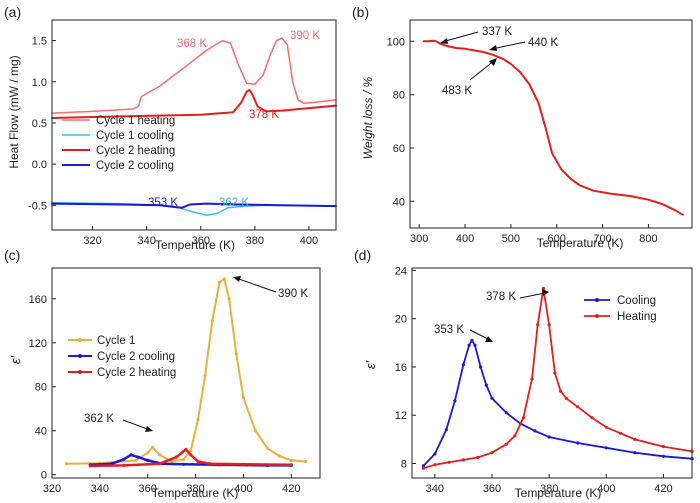  Describe the element at coordinates (360, 12) in the screenshot. I see `panel-b-label: (b)` at that location.